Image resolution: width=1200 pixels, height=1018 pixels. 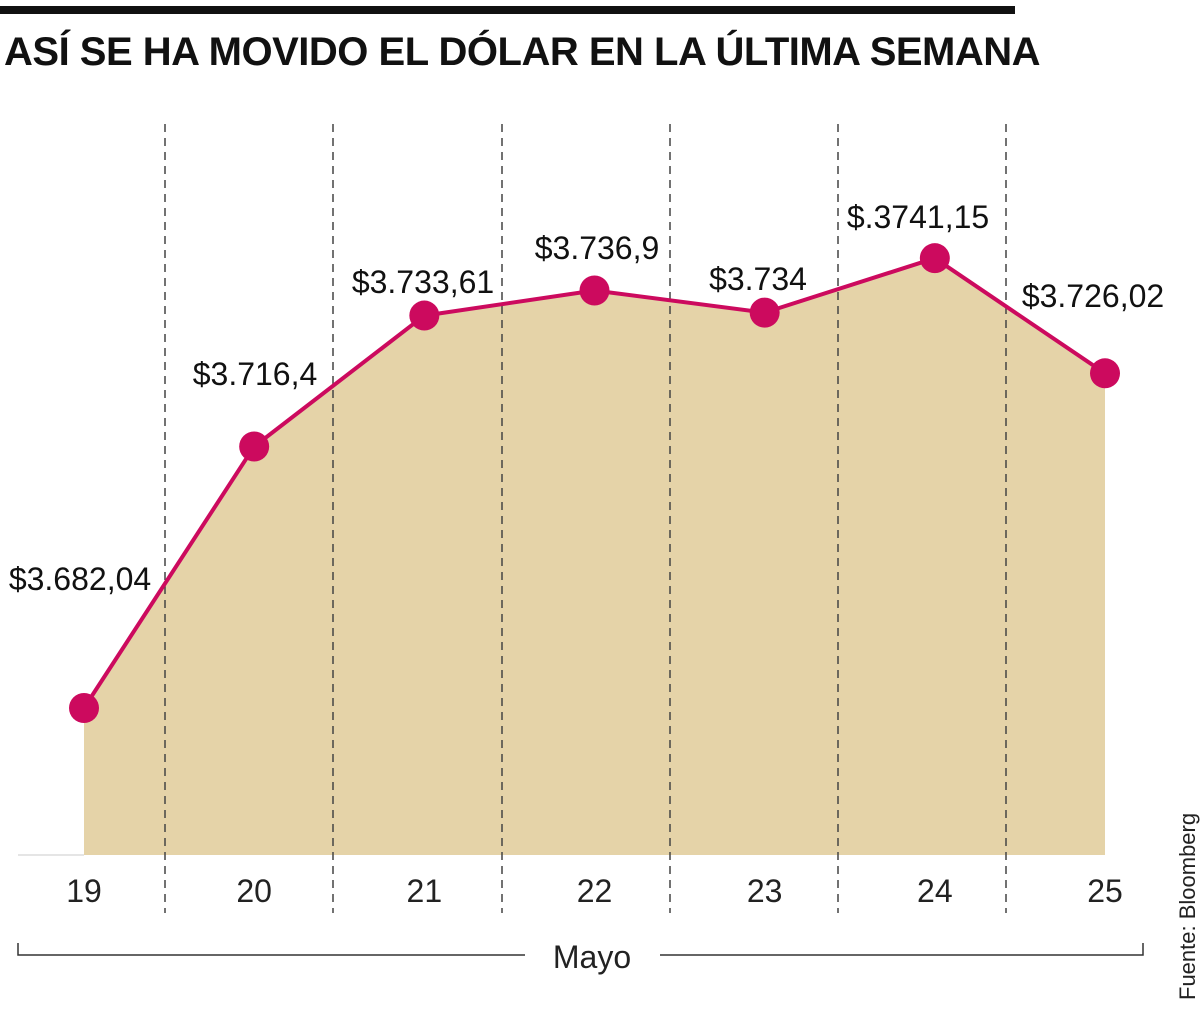 What do you see at coordinates (423, 282) in the screenshot?
I see `data-label-21: $3.733,61` at bounding box center [423, 282].